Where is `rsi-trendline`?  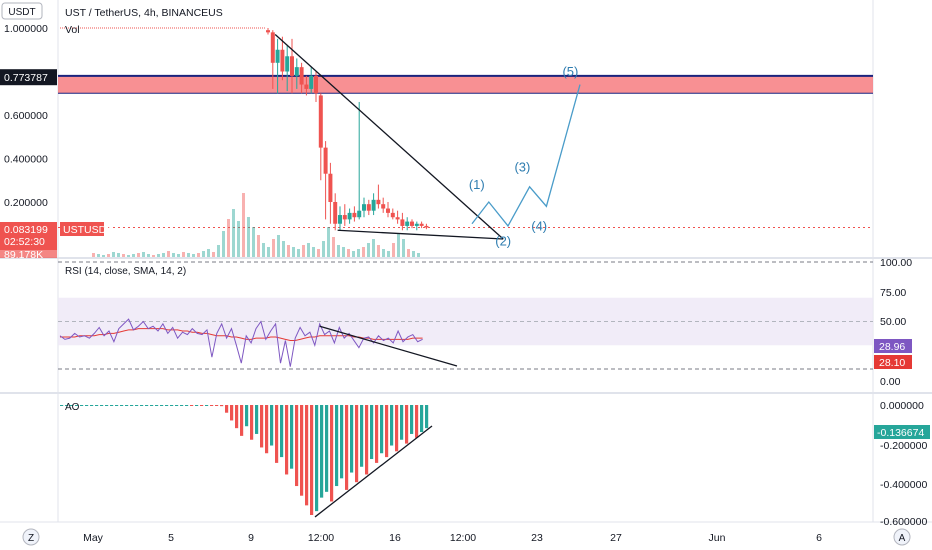
rsi-trendline is located at coordinates (388, 346).